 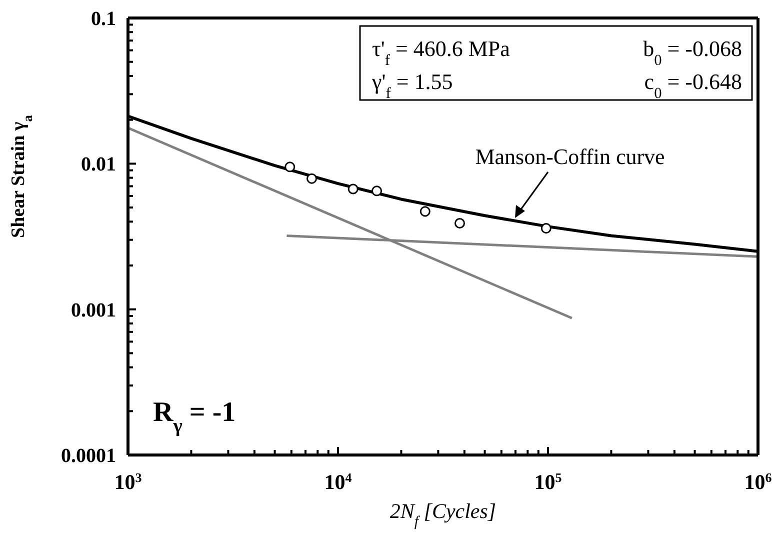 I want to click on y-tick-label: 0.001, so click(x=93, y=310).